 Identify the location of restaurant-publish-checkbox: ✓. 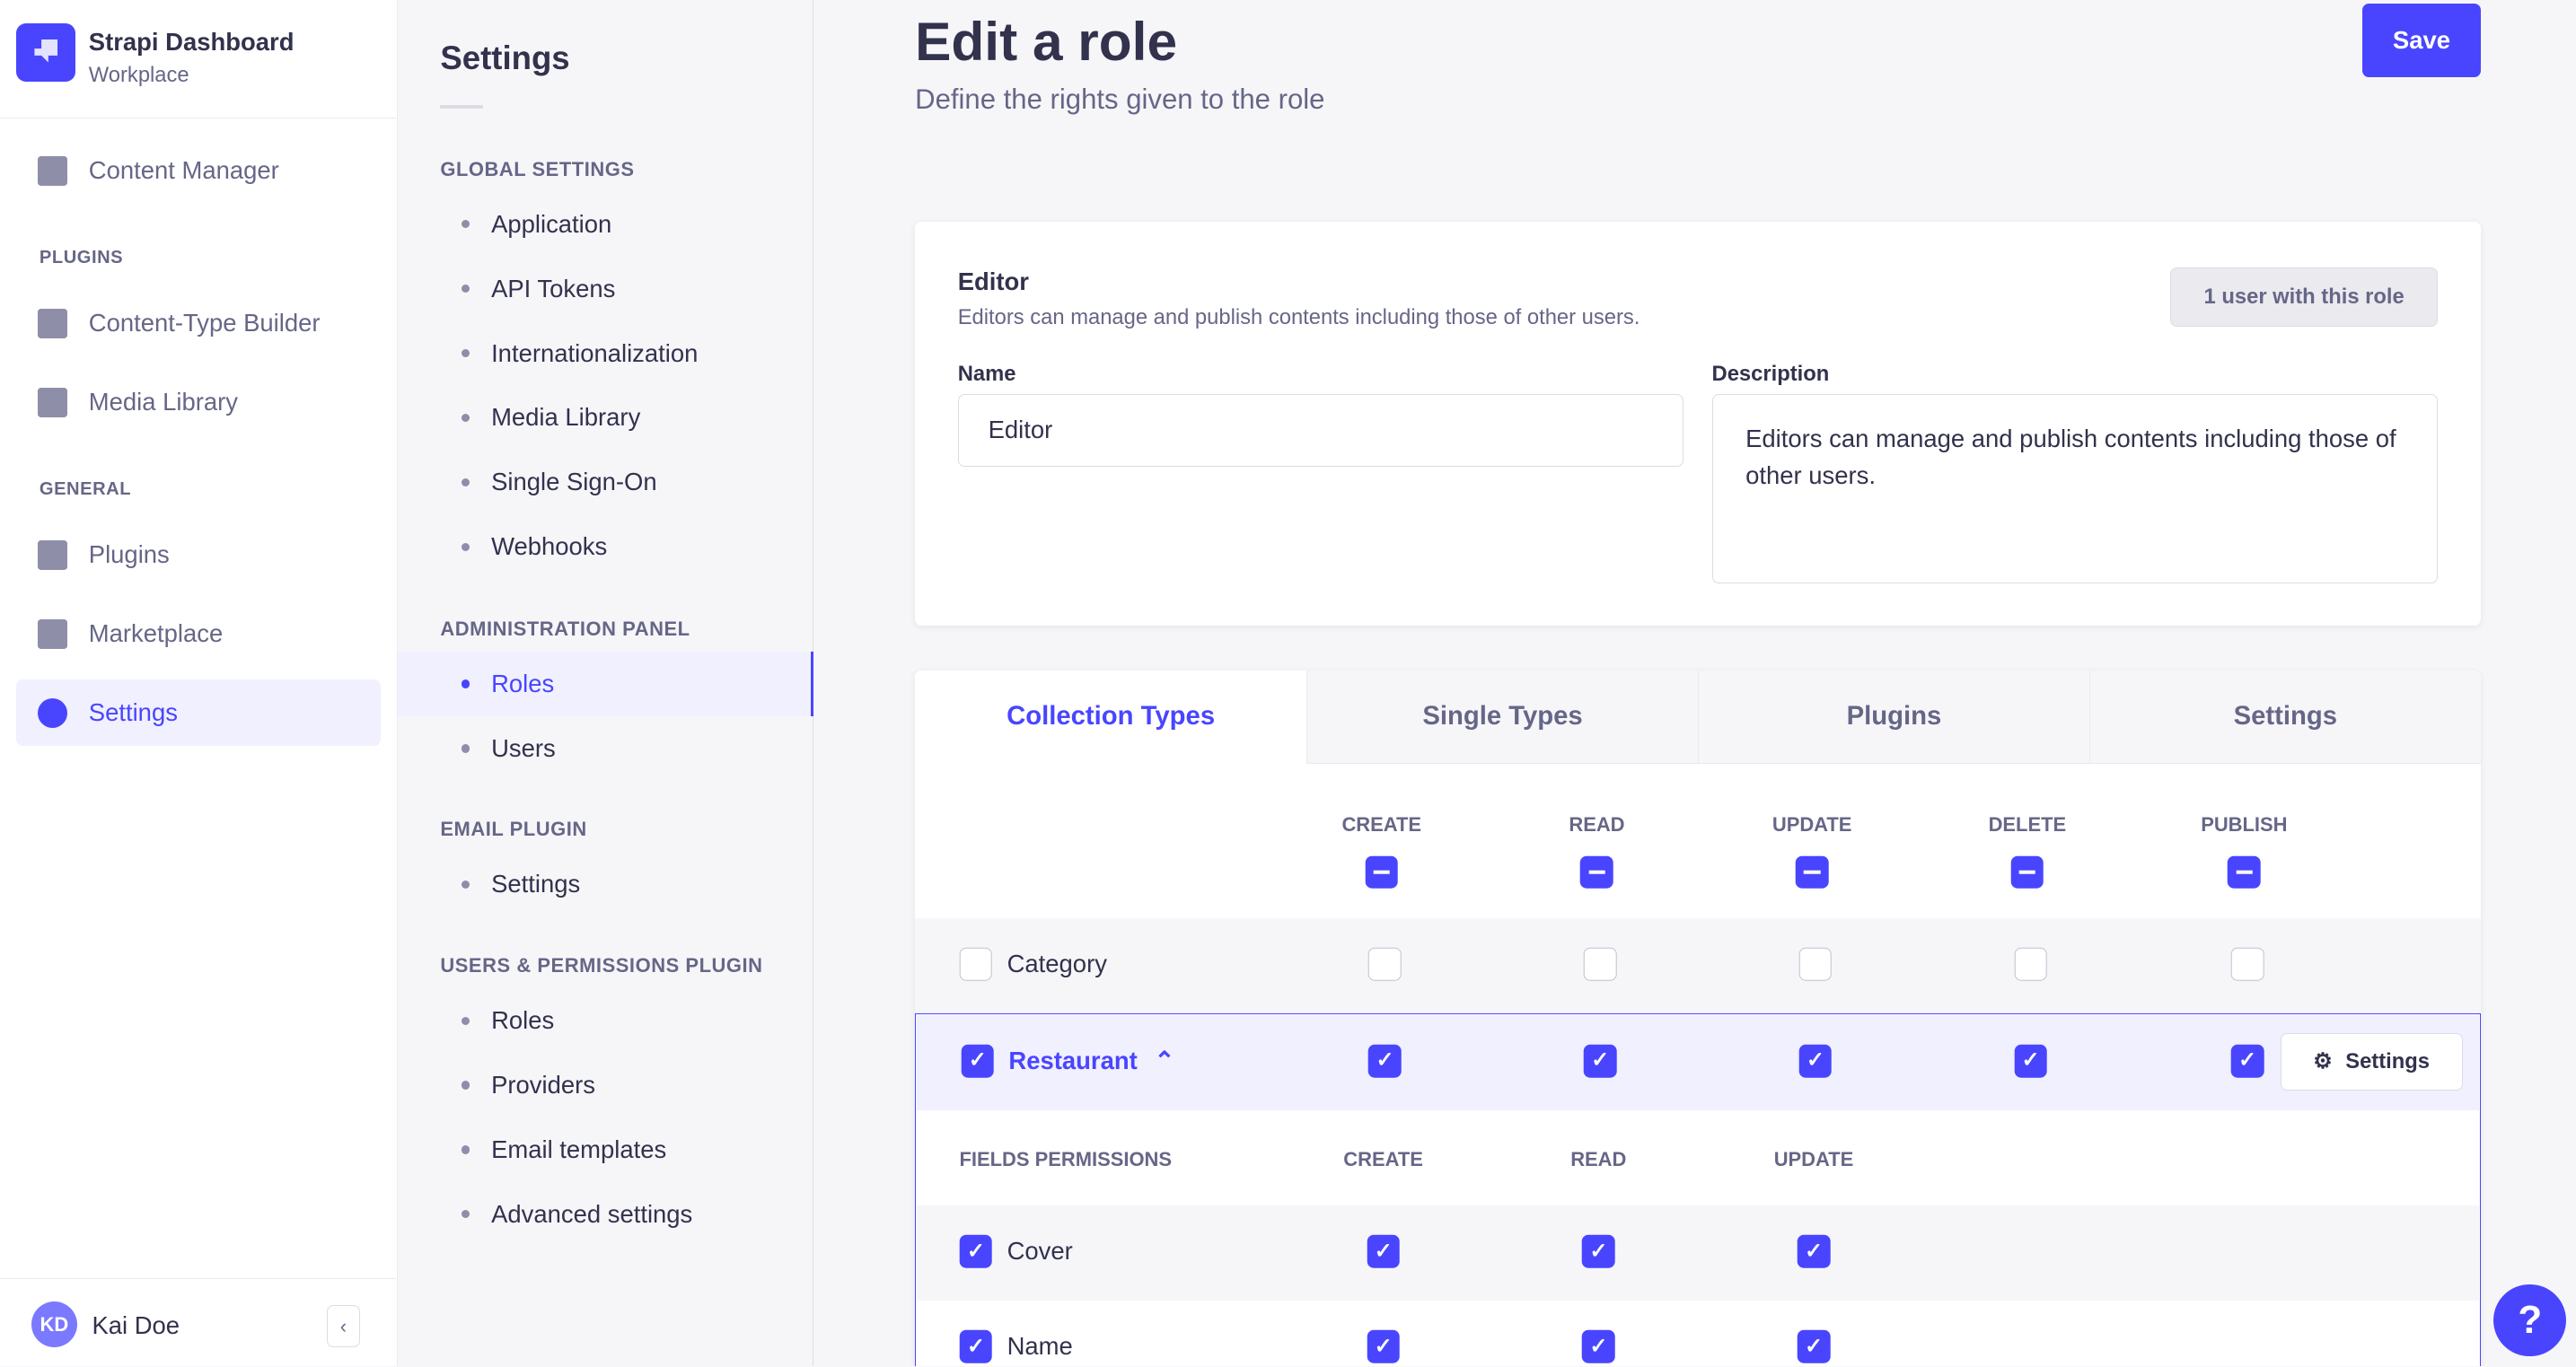
(2247, 1061).